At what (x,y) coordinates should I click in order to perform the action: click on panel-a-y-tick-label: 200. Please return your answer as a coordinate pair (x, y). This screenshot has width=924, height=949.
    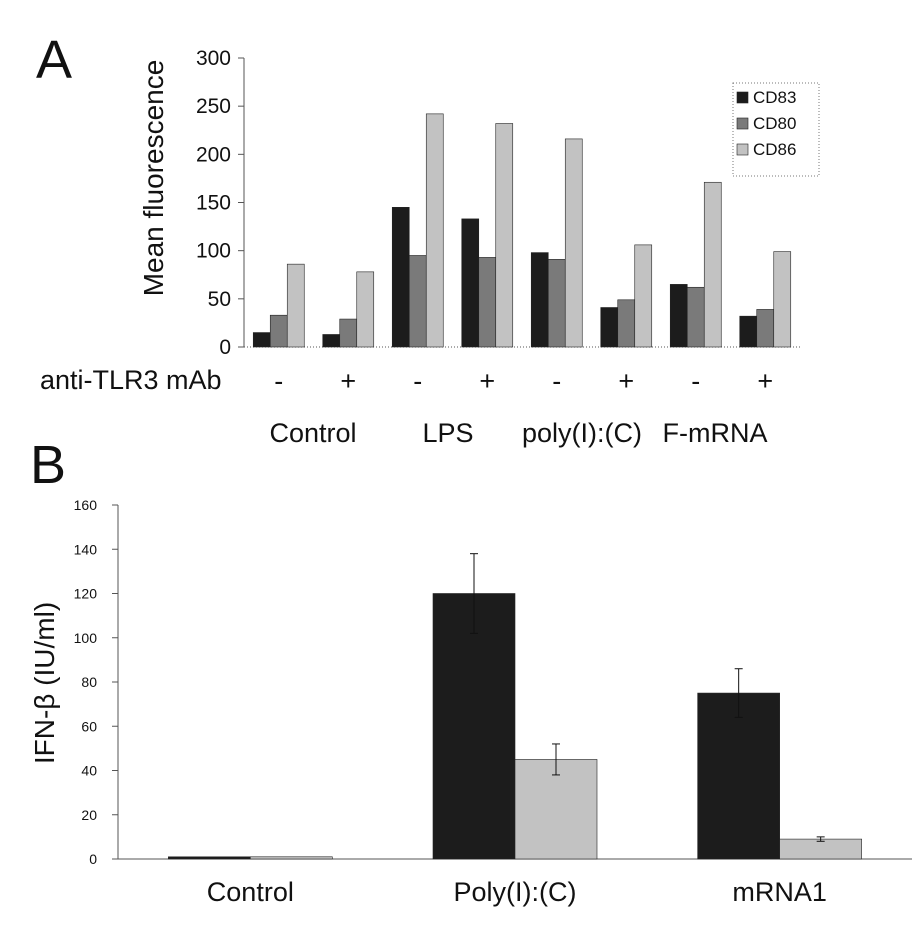
    Looking at the image, I should click on (213, 154).